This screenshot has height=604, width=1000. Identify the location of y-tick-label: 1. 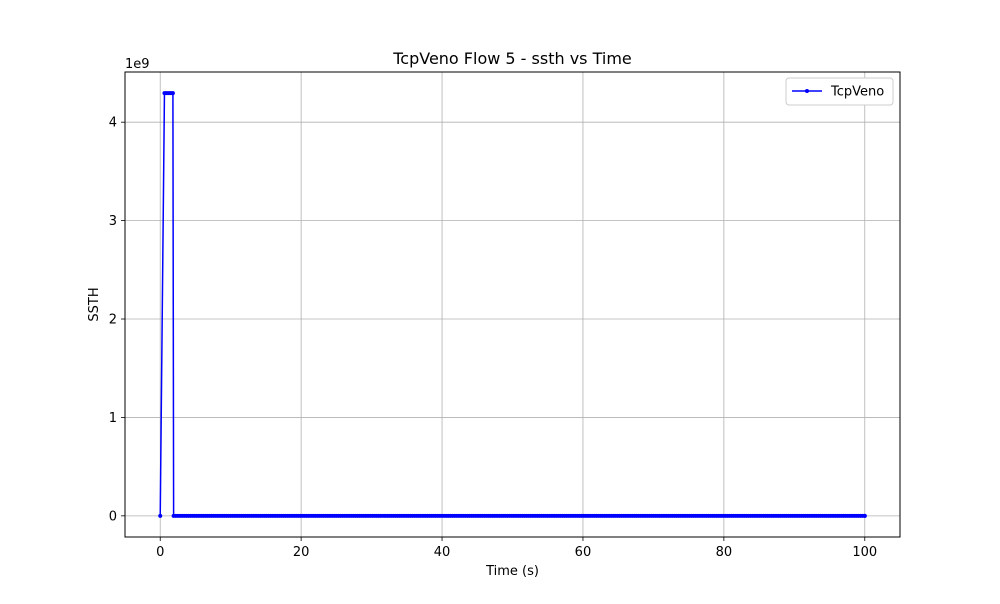
(113, 418).